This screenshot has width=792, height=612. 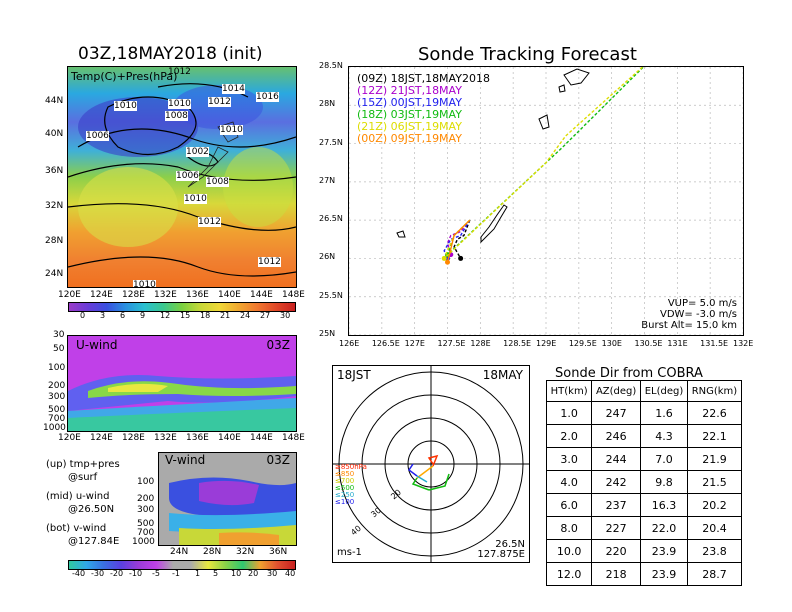 I want to click on wind-tick: -40, so click(x=79, y=573).